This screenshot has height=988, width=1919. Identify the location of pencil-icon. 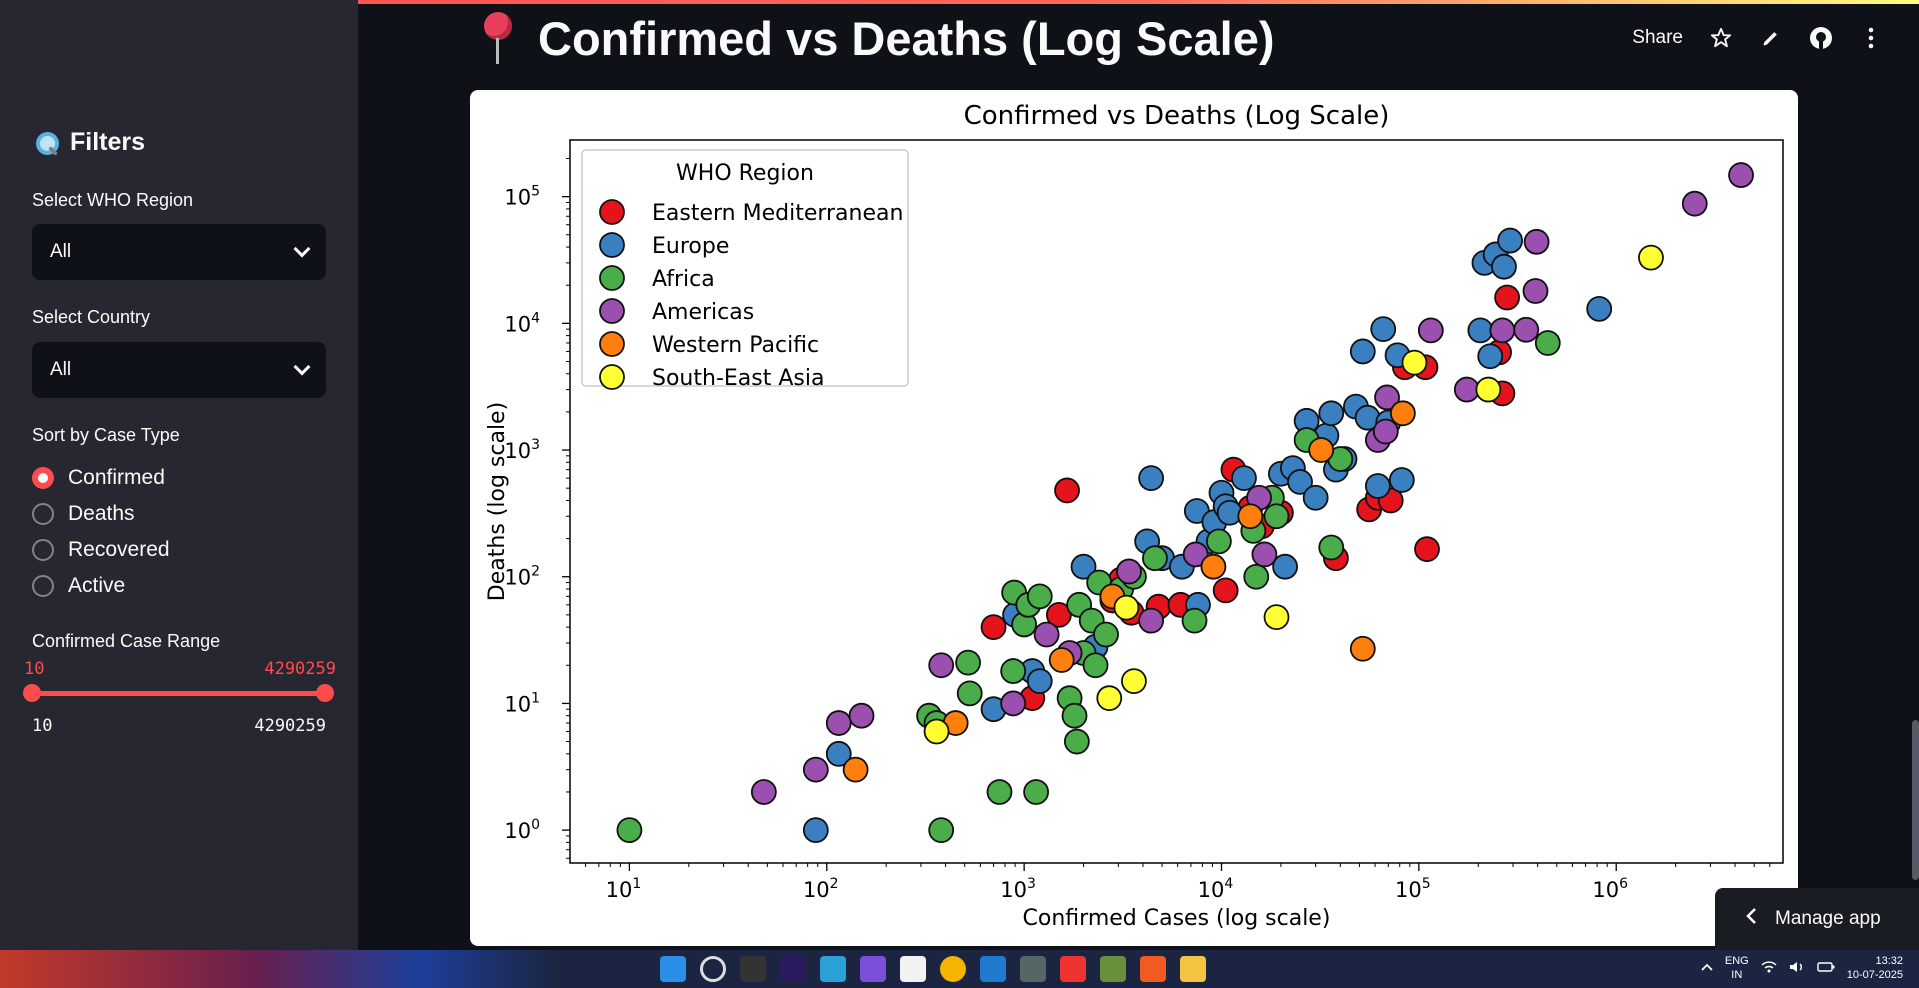
(1771, 38).